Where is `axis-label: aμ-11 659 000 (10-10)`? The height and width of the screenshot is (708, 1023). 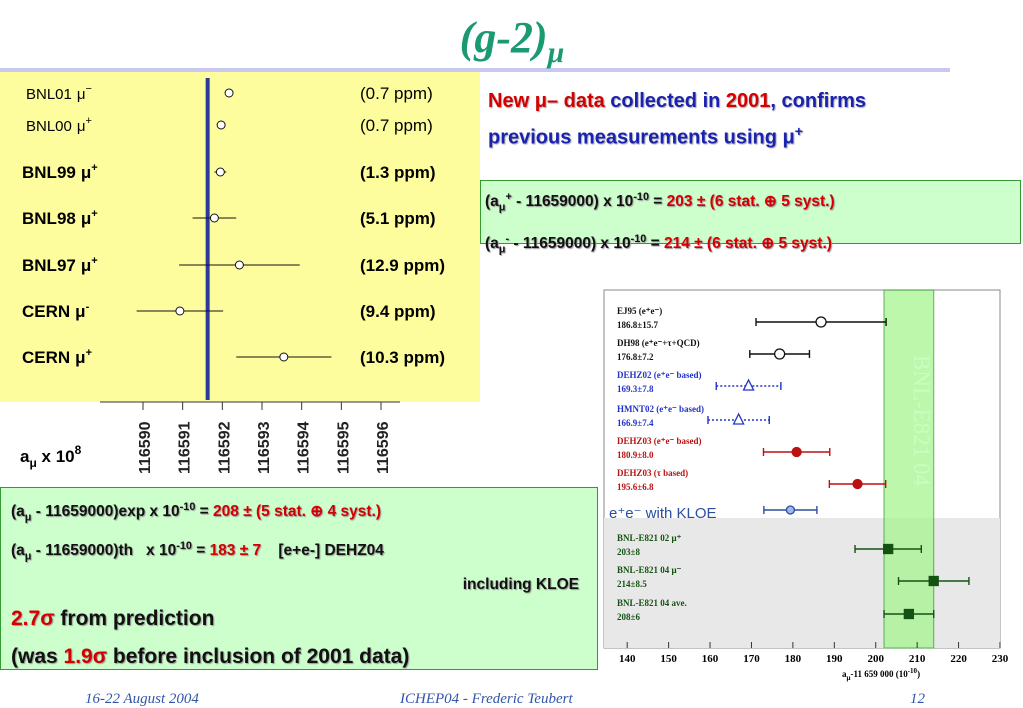
axis-label: aμ-11 659 000 (10-10) is located at coordinates (881, 674).